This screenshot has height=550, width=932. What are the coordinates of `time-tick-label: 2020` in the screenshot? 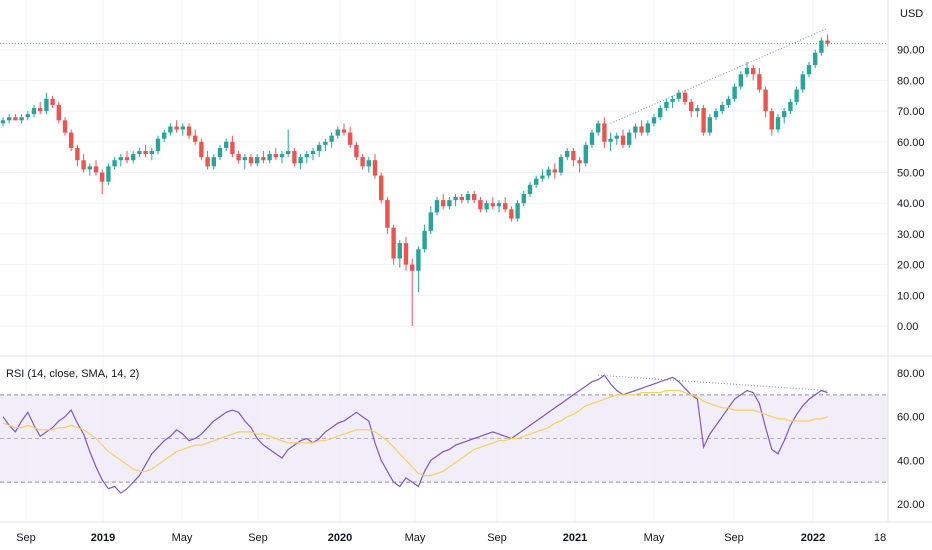 It's located at (340, 538).